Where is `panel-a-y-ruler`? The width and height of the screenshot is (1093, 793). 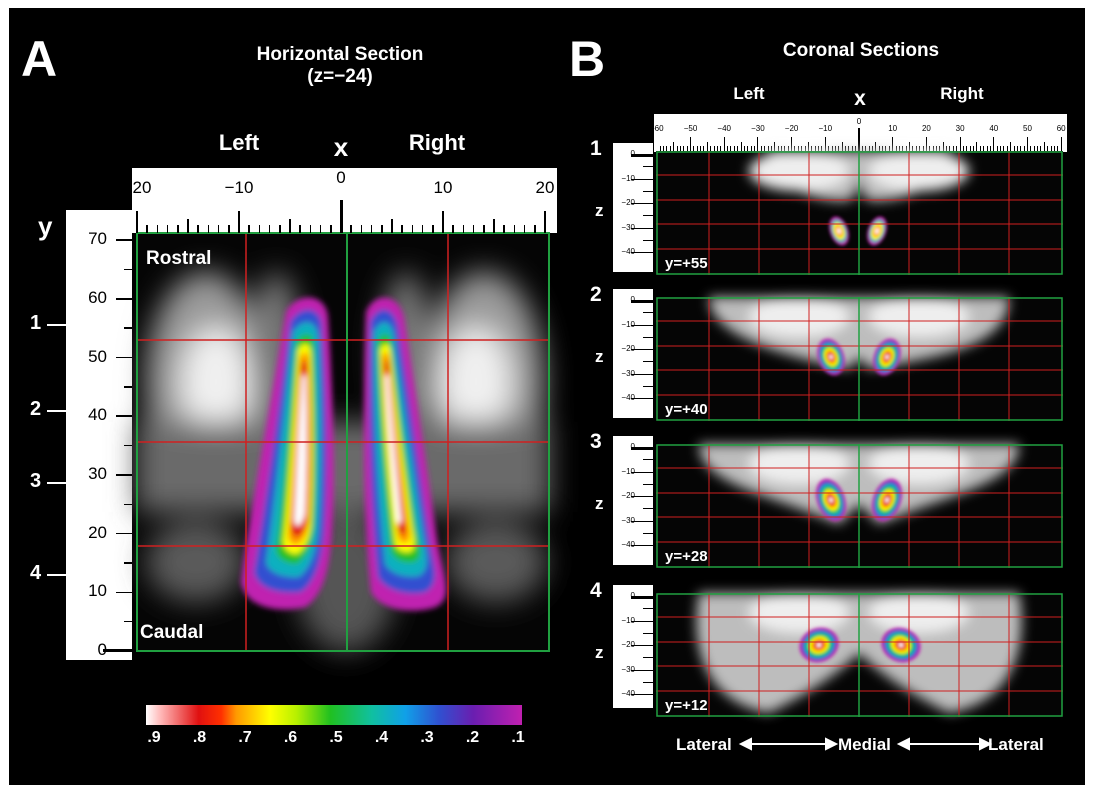
panel-a-y-ruler is located at coordinates (99, 435).